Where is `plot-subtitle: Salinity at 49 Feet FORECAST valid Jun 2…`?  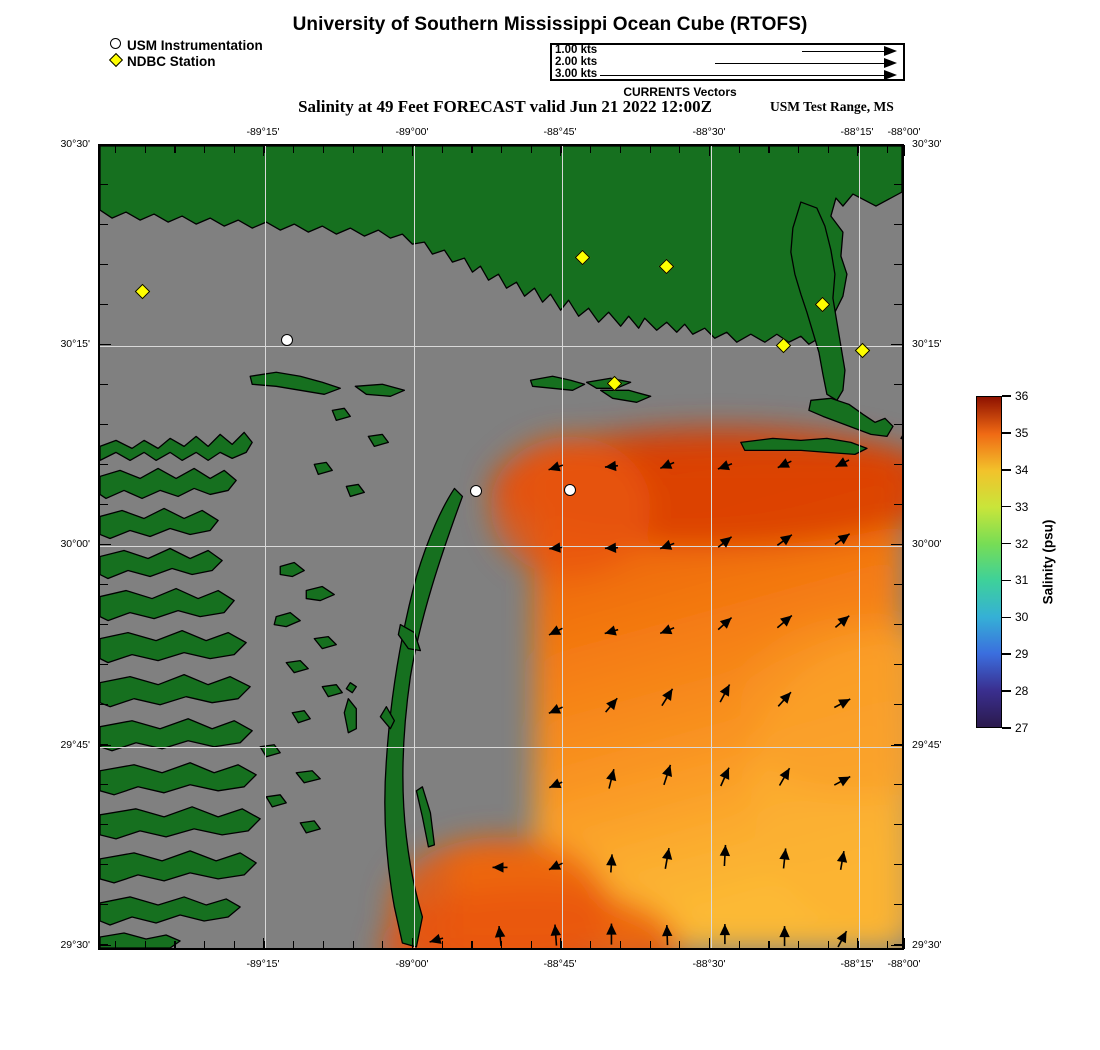
plot-subtitle: Salinity at 49 Feet FORECAST valid Jun 2… is located at coordinates (505, 106).